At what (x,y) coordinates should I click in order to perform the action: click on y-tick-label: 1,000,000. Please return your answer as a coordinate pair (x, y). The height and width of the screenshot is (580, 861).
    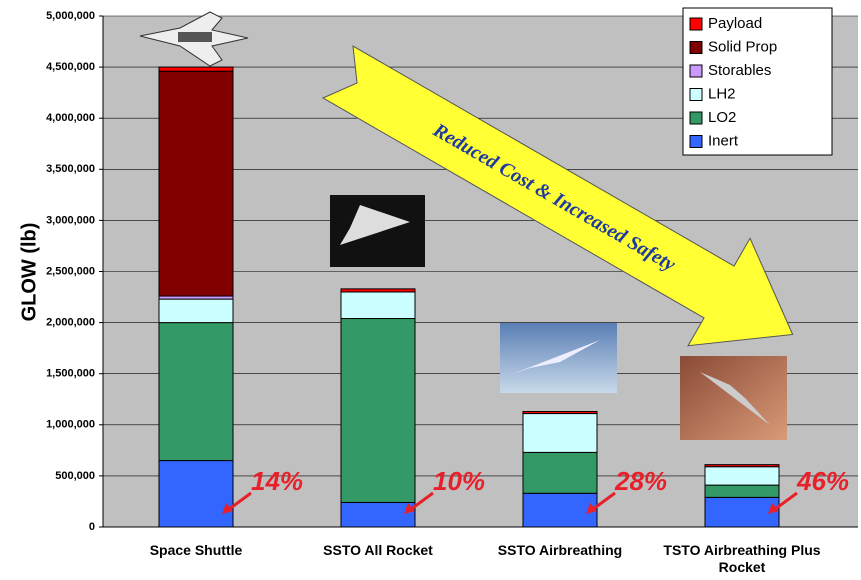
    Looking at the image, I should click on (70, 425).